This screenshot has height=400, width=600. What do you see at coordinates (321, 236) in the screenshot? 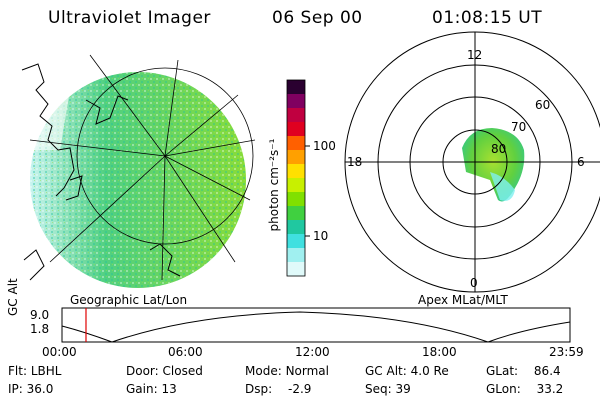
I see `colorbar-tick-10: 10` at bounding box center [321, 236].